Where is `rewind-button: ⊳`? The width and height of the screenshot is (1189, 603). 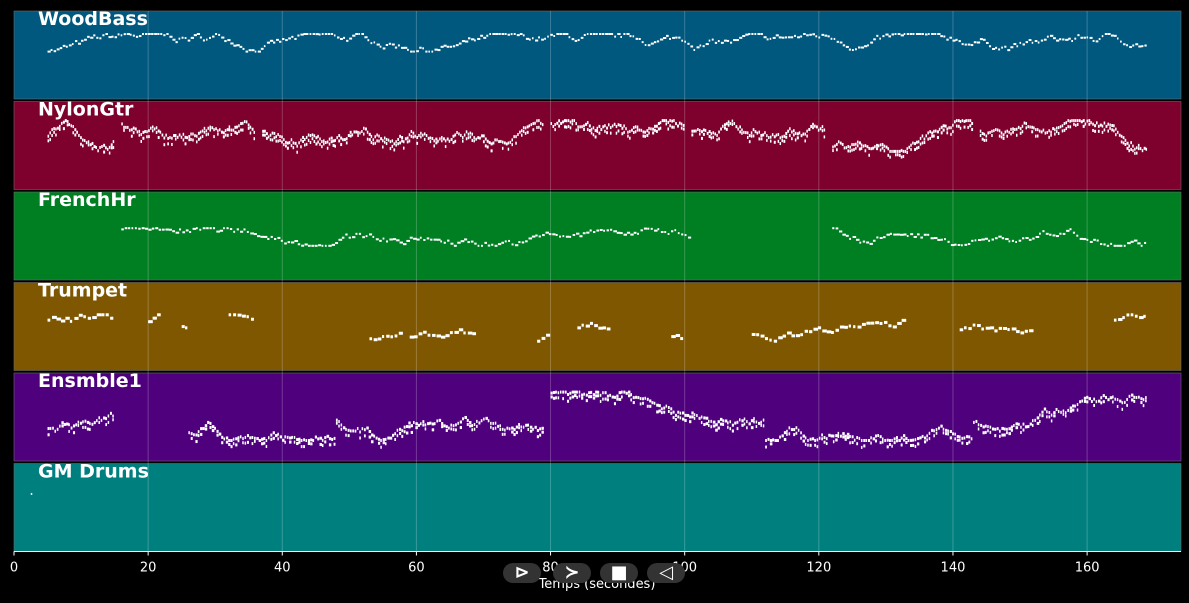
rewind-button: ⊳ is located at coordinates (522, 573).